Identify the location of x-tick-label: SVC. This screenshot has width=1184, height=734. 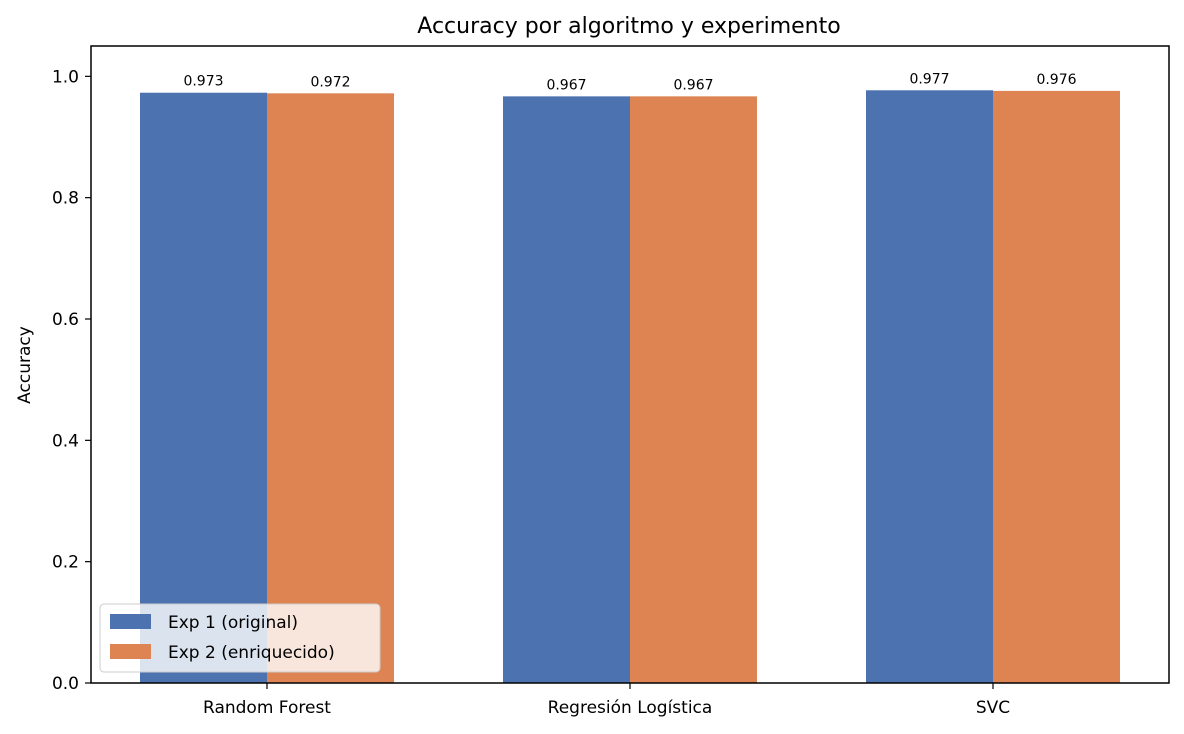
(993, 708).